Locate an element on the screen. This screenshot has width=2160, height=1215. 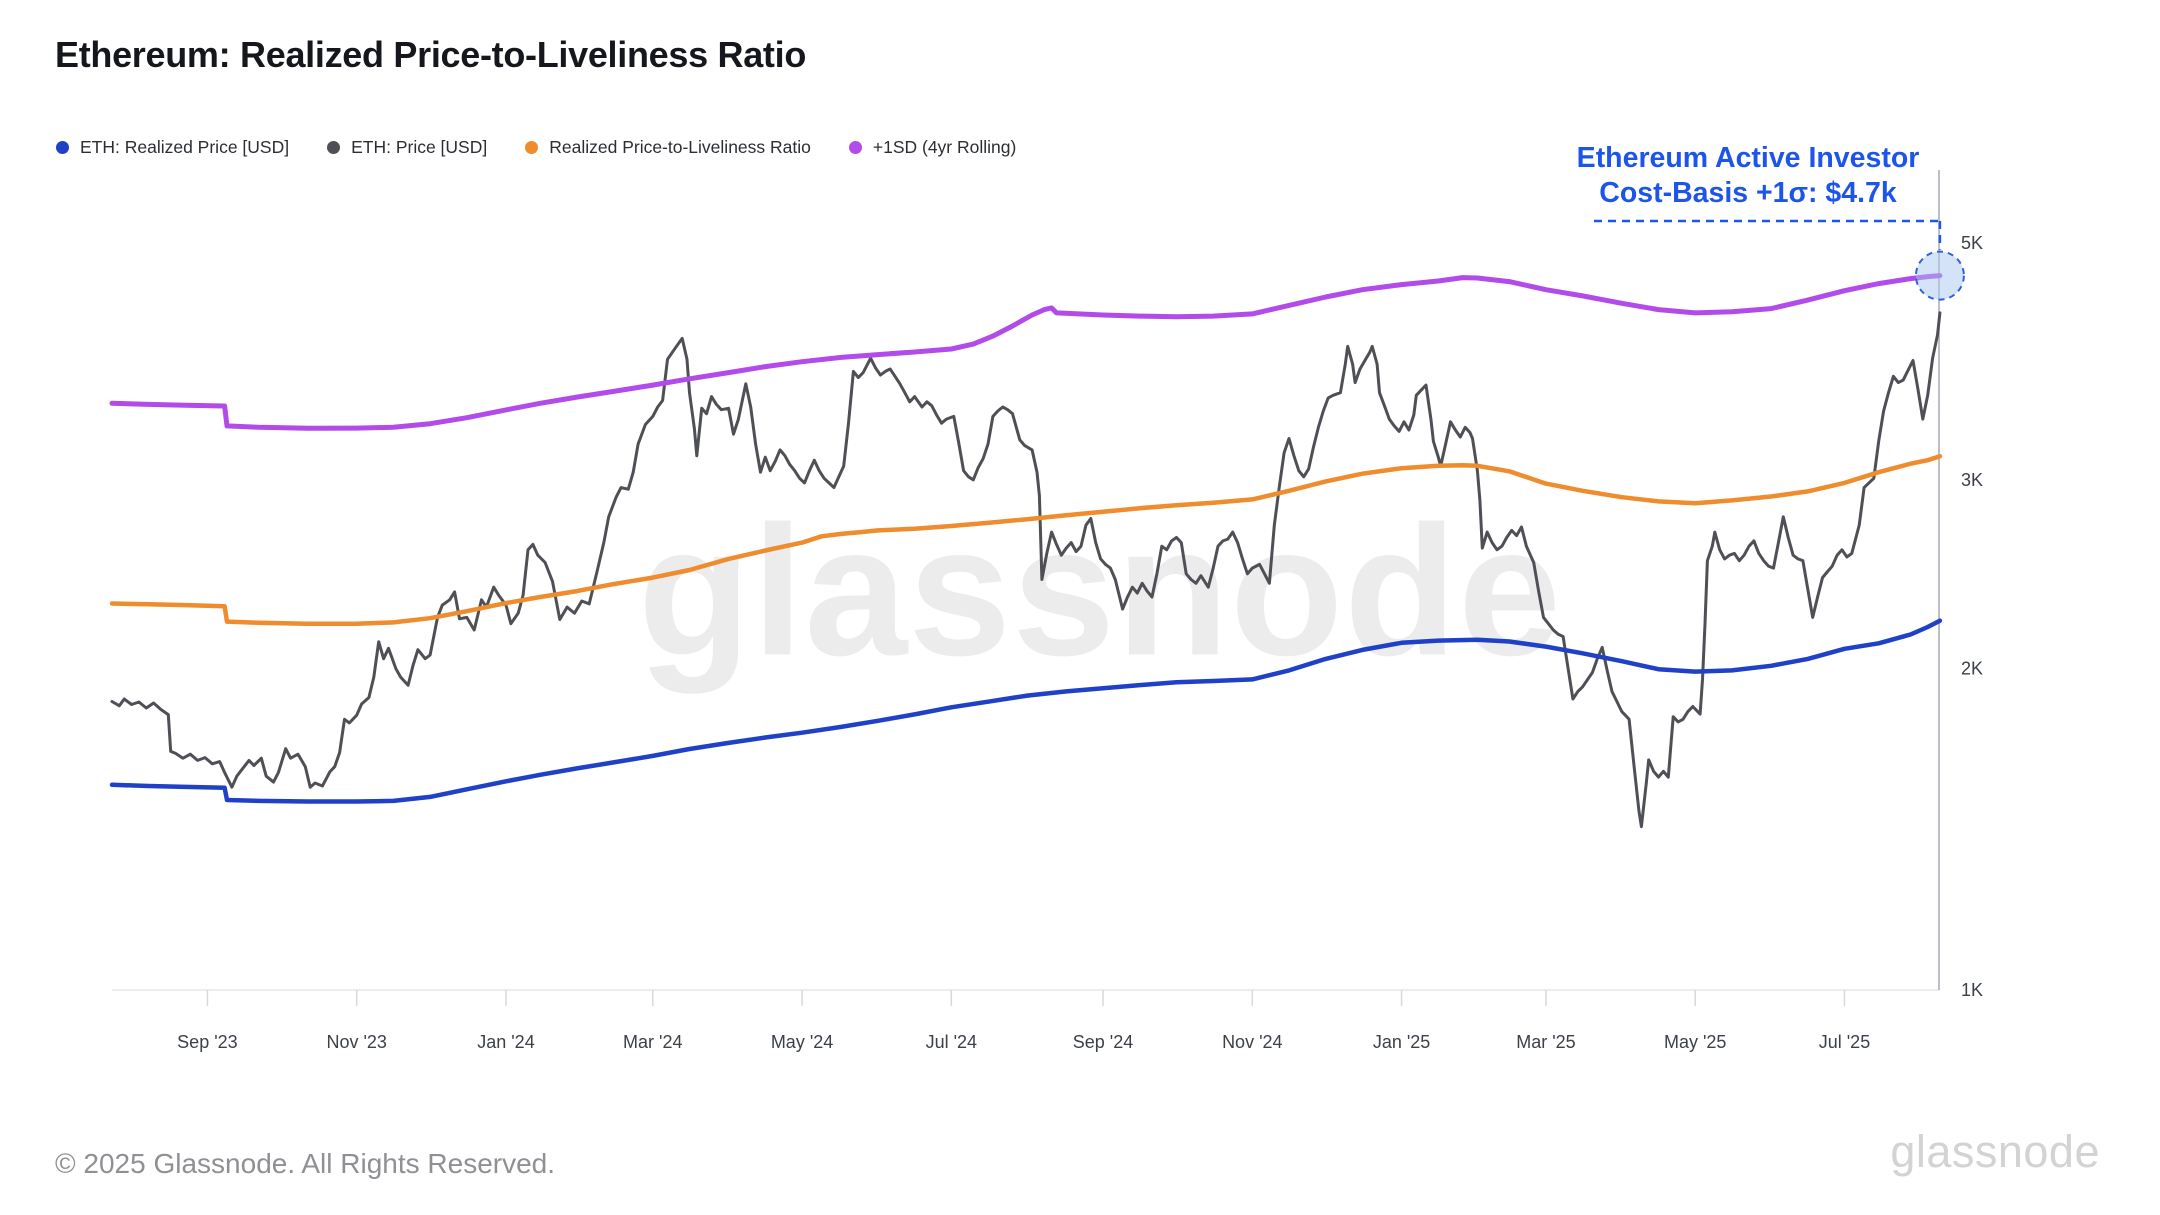
legend-label: ETH: Price [USD] is located at coordinates (419, 147).